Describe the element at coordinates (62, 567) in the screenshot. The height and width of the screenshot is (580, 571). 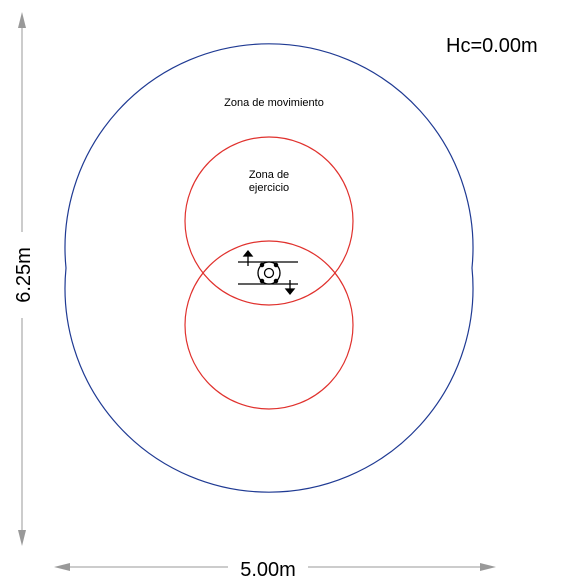
I see `width-arrow-left` at that location.